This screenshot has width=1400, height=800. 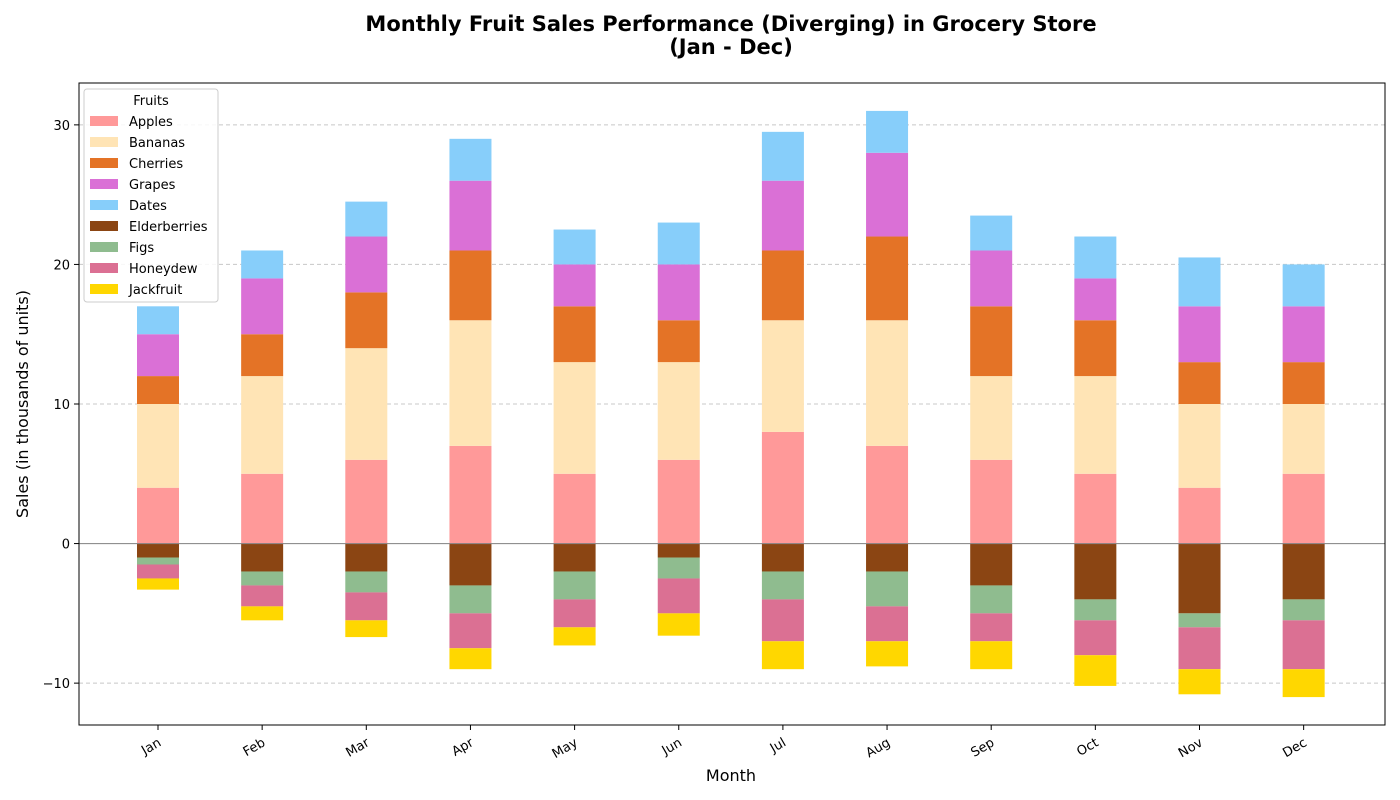 What do you see at coordinates (66, 545) in the screenshot?
I see `y-tick-label: 0` at bounding box center [66, 545].